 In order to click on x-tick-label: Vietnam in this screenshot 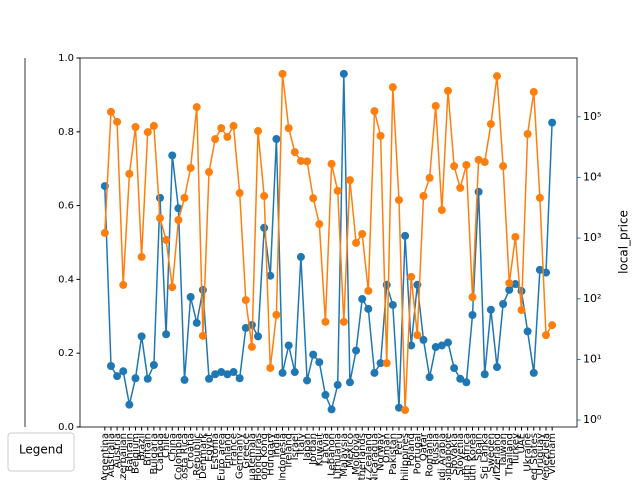, I will do `click(552, 454)`.